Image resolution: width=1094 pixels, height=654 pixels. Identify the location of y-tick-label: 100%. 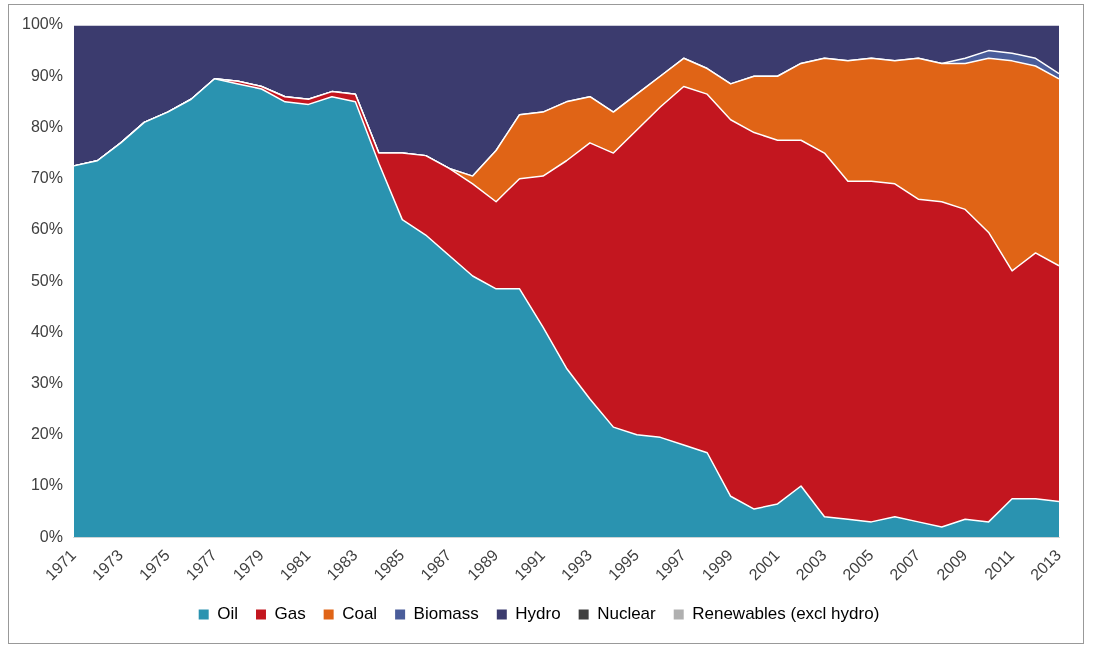
(42, 24).